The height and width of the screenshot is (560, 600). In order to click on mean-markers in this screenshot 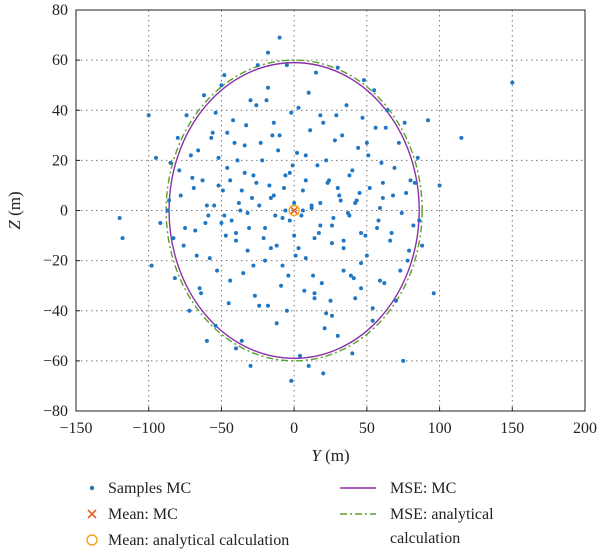, I will do `click(294, 210)`.